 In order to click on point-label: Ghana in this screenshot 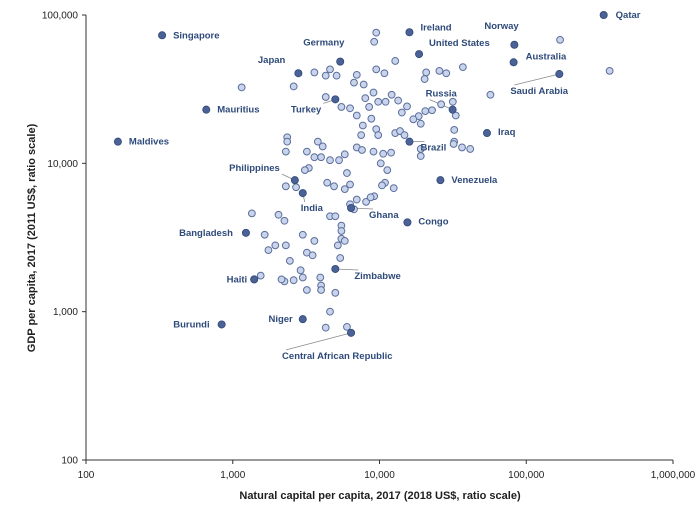, I will do `click(384, 215)`.